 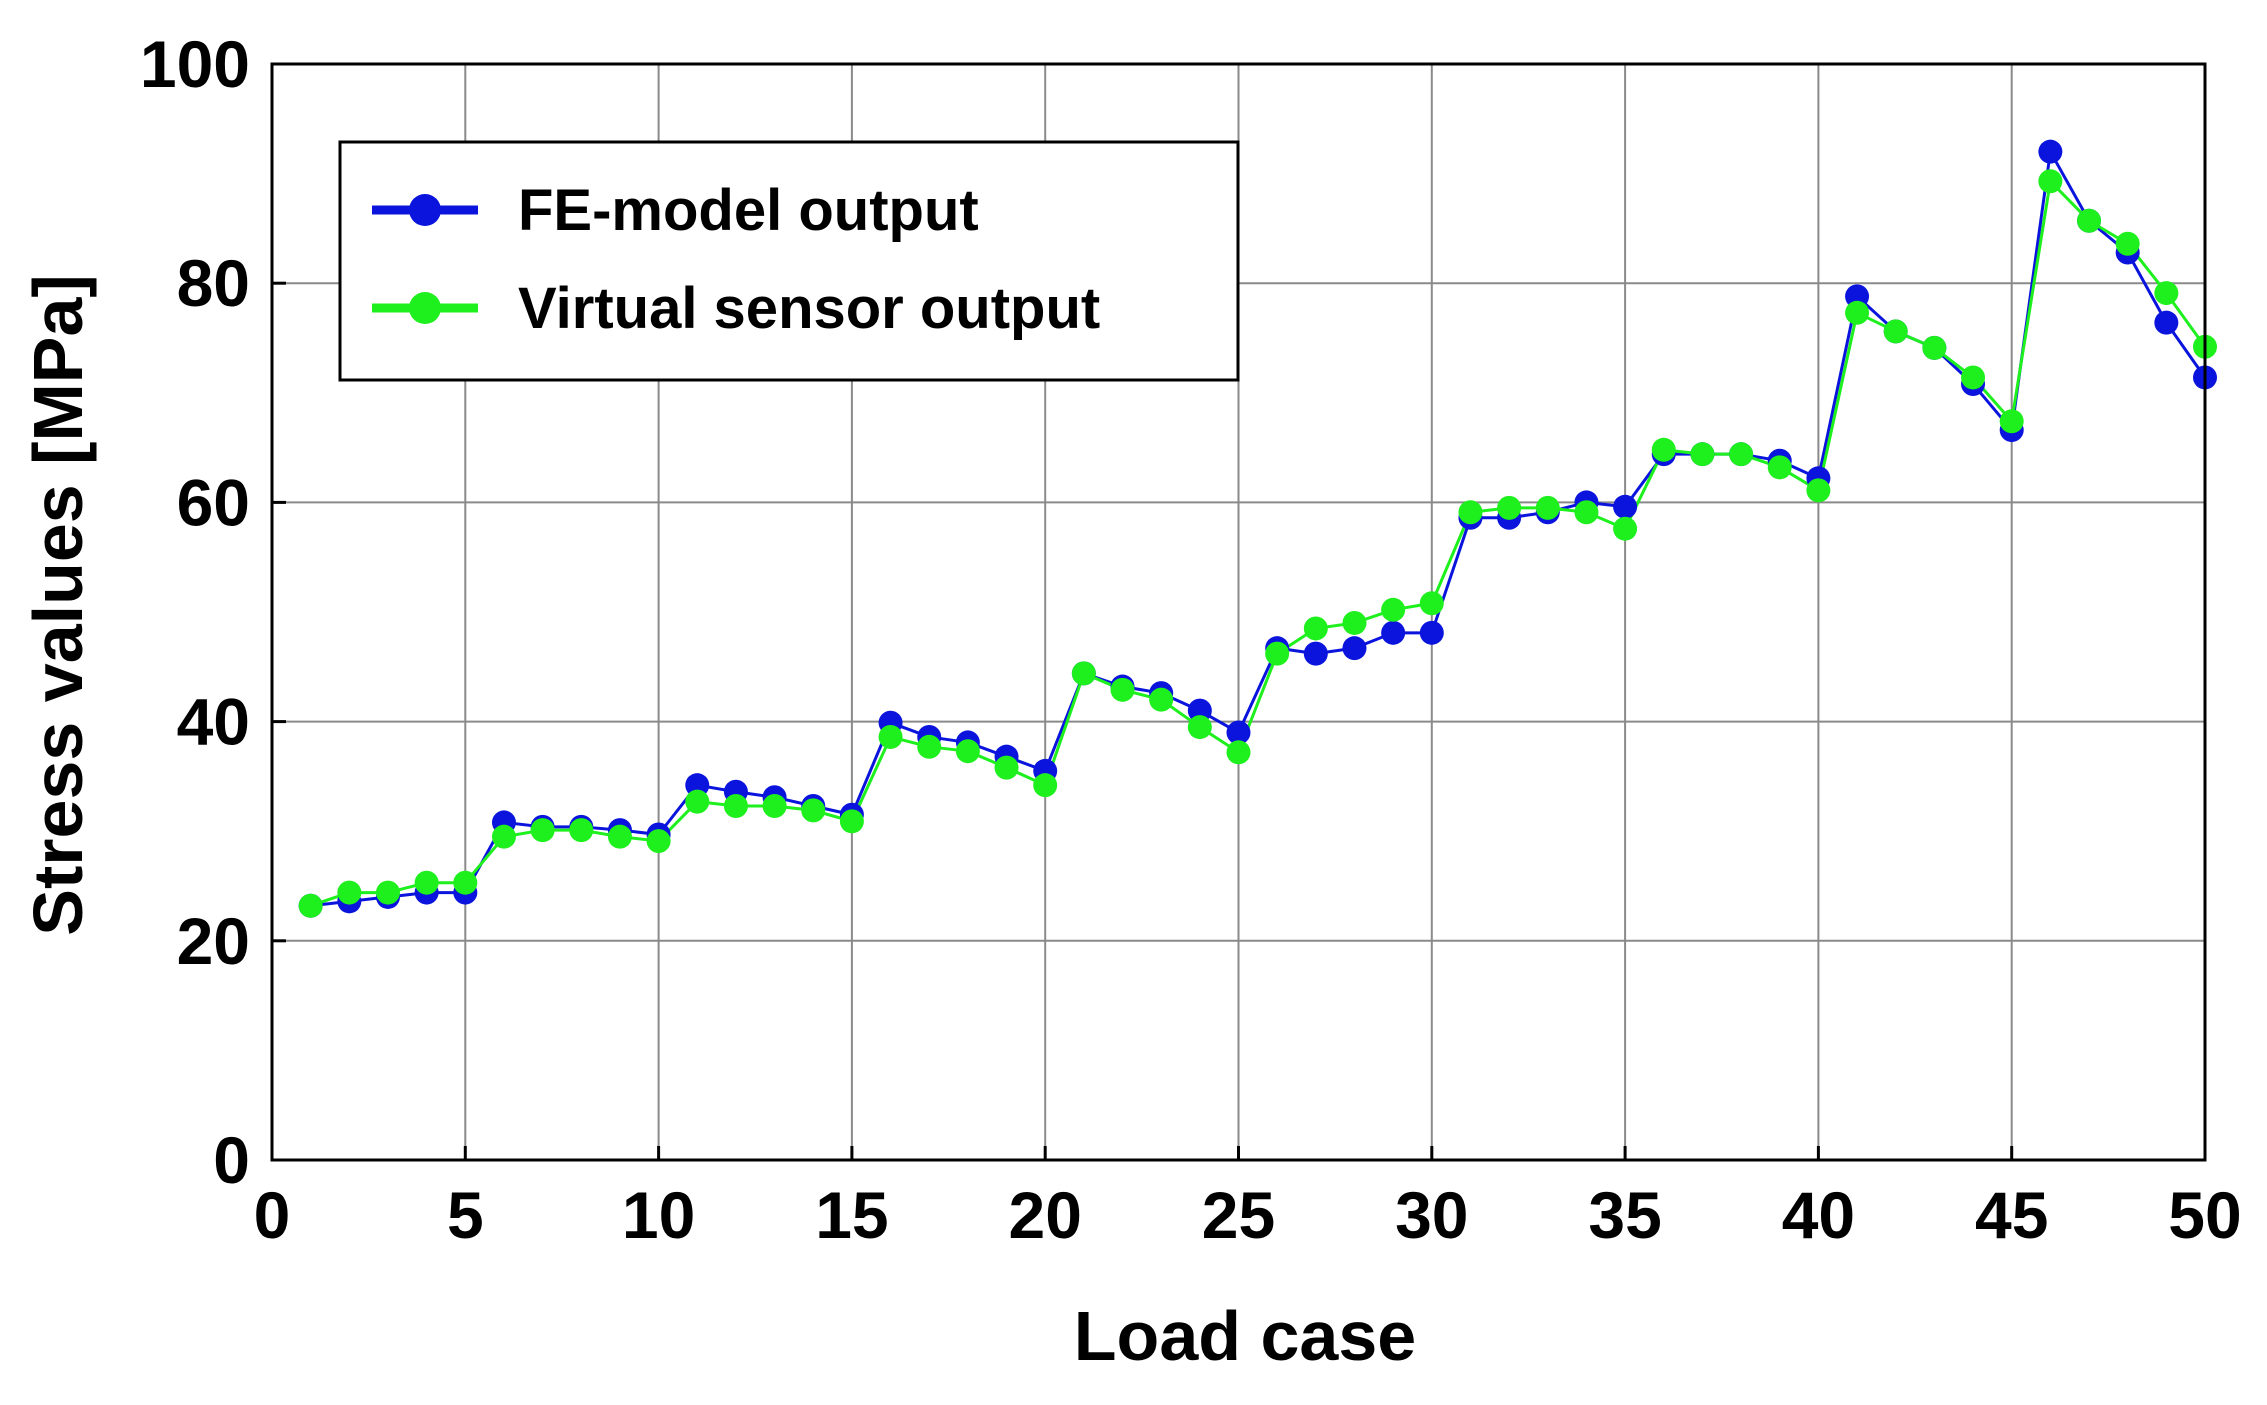 I want to click on x-tick-label: 30, so click(x=1431, y=1215).